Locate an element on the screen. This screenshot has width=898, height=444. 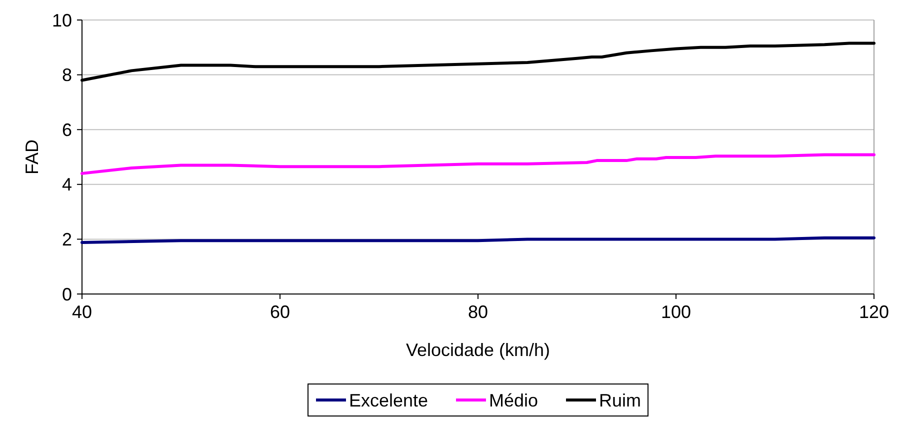
legend-label: Ruim is located at coordinates (620, 400).